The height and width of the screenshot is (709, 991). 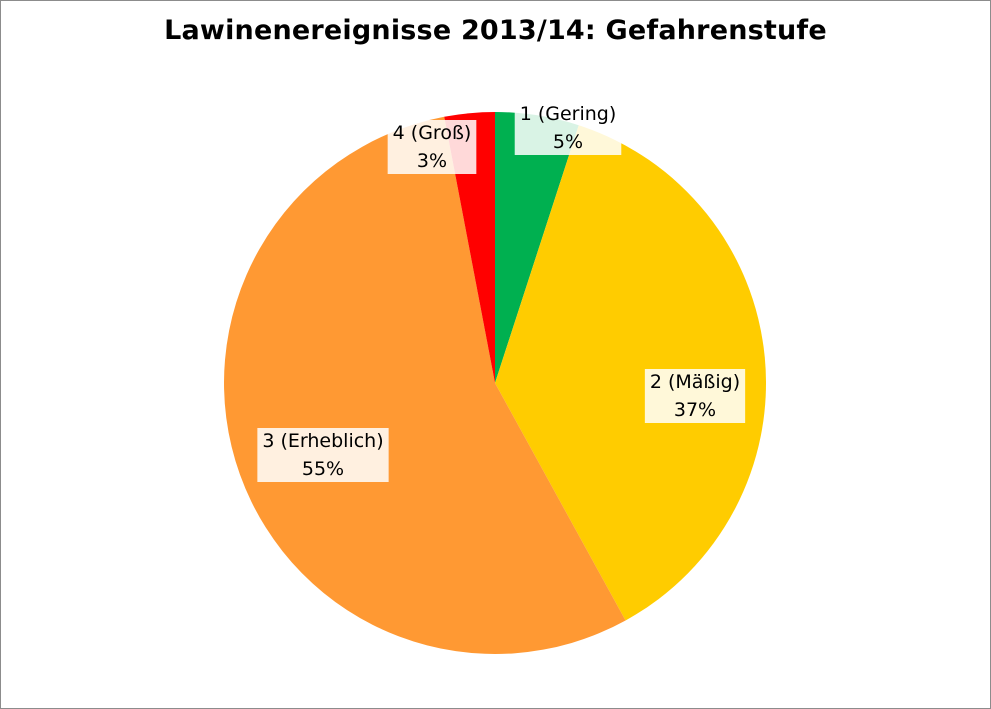 I want to click on slice-category-label: 1 (Gering), so click(x=568, y=114).